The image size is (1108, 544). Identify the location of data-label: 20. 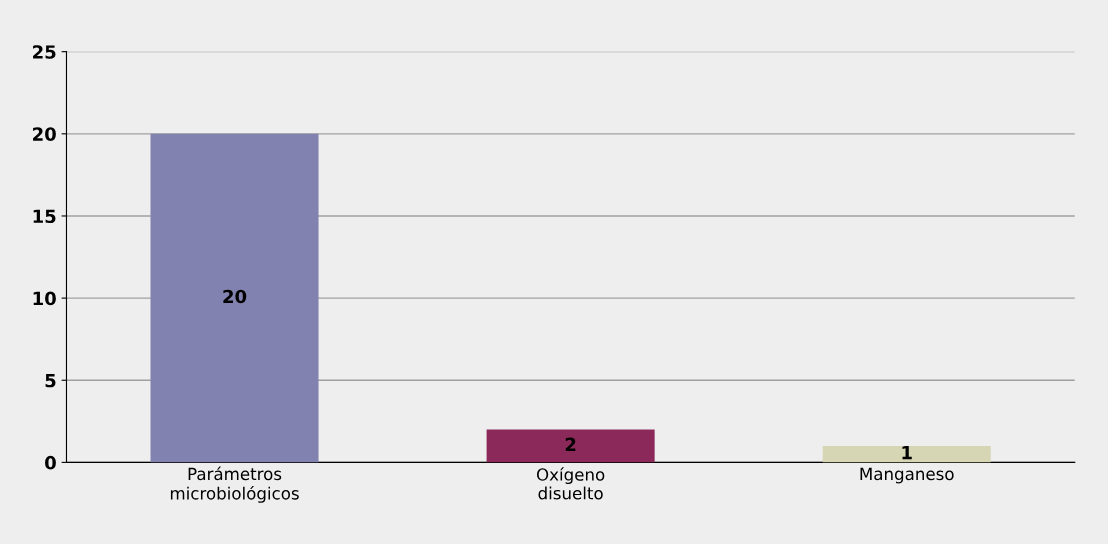
(235, 296).